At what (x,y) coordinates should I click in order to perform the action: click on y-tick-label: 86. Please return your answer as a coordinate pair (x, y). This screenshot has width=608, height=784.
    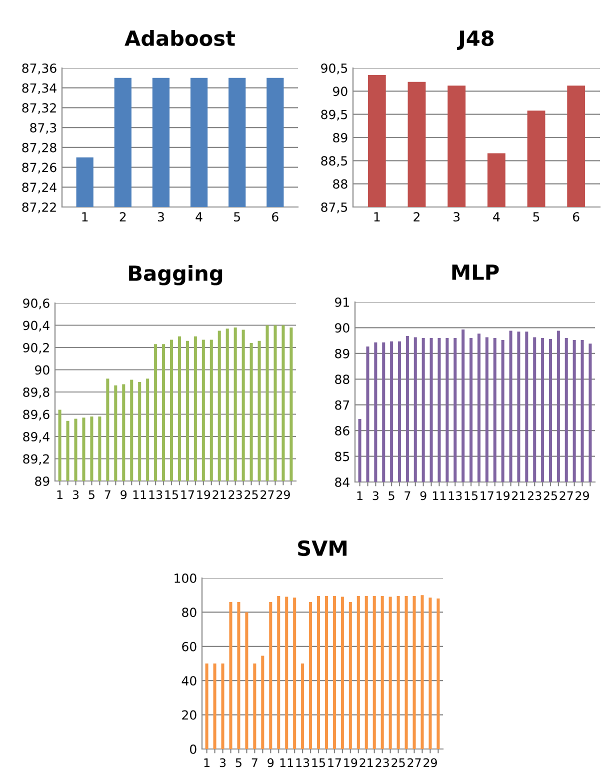
    Looking at the image, I should click on (342, 431).